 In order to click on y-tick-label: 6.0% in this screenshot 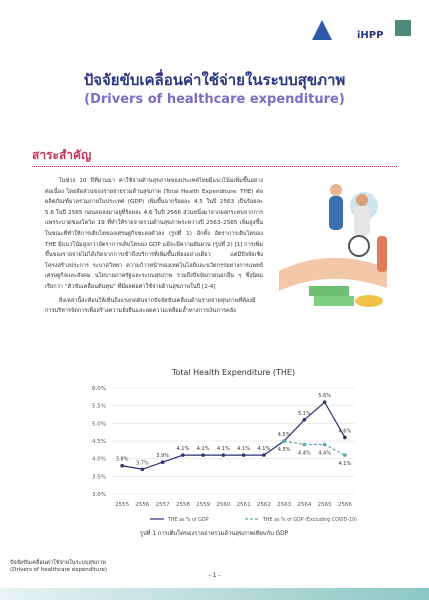, I will do `click(99, 389)`.